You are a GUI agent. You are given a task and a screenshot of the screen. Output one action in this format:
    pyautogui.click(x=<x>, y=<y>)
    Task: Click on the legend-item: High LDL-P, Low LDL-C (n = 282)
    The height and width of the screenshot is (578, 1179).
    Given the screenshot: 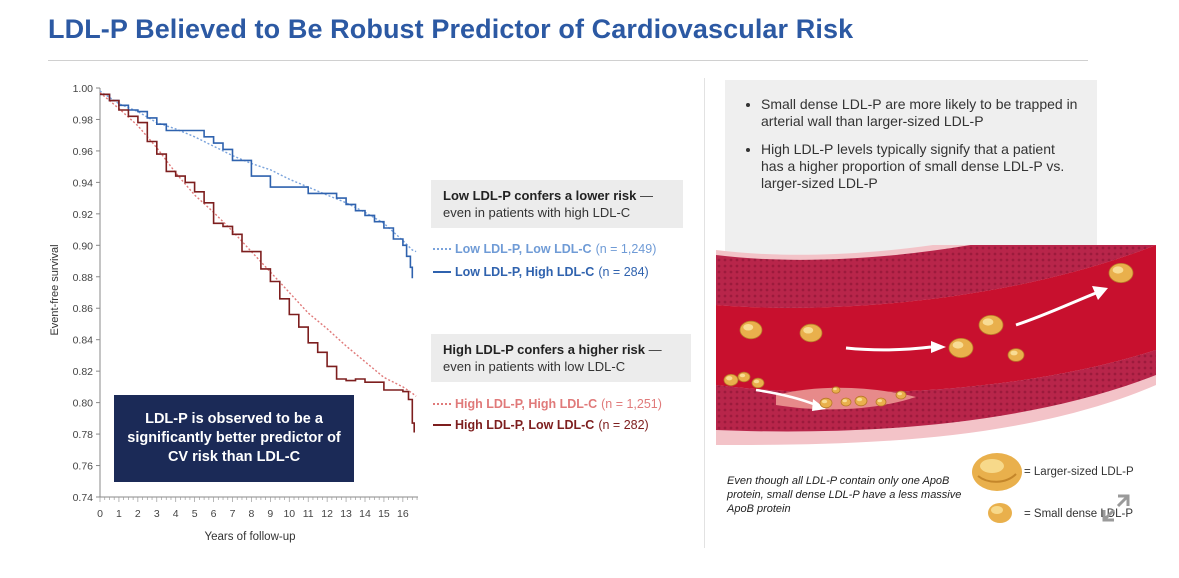 What is the action you would take?
    pyautogui.click(x=541, y=425)
    